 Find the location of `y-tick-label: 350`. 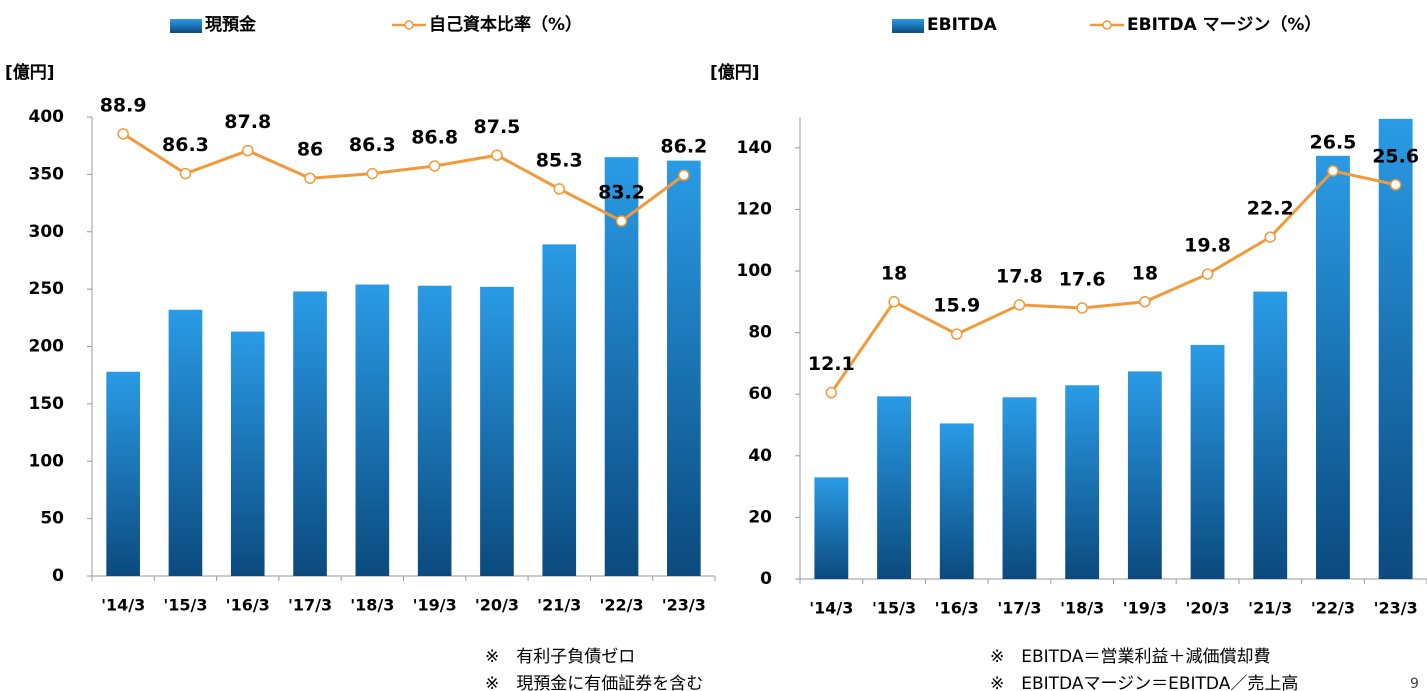

y-tick-label: 350 is located at coordinates (47, 174).